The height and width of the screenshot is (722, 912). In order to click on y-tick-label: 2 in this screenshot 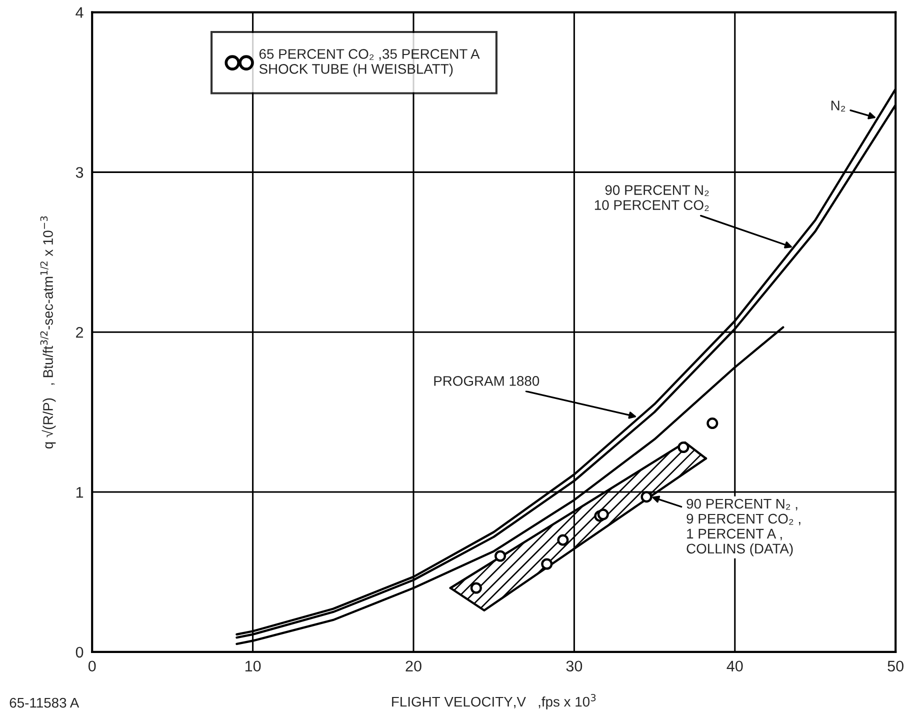, I will do `click(80, 332)`.